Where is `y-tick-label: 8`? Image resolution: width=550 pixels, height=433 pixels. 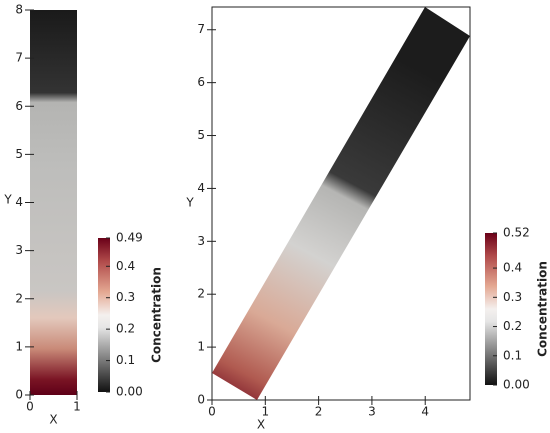
y-tick-label: 8 is located at coordinates (19, 10).